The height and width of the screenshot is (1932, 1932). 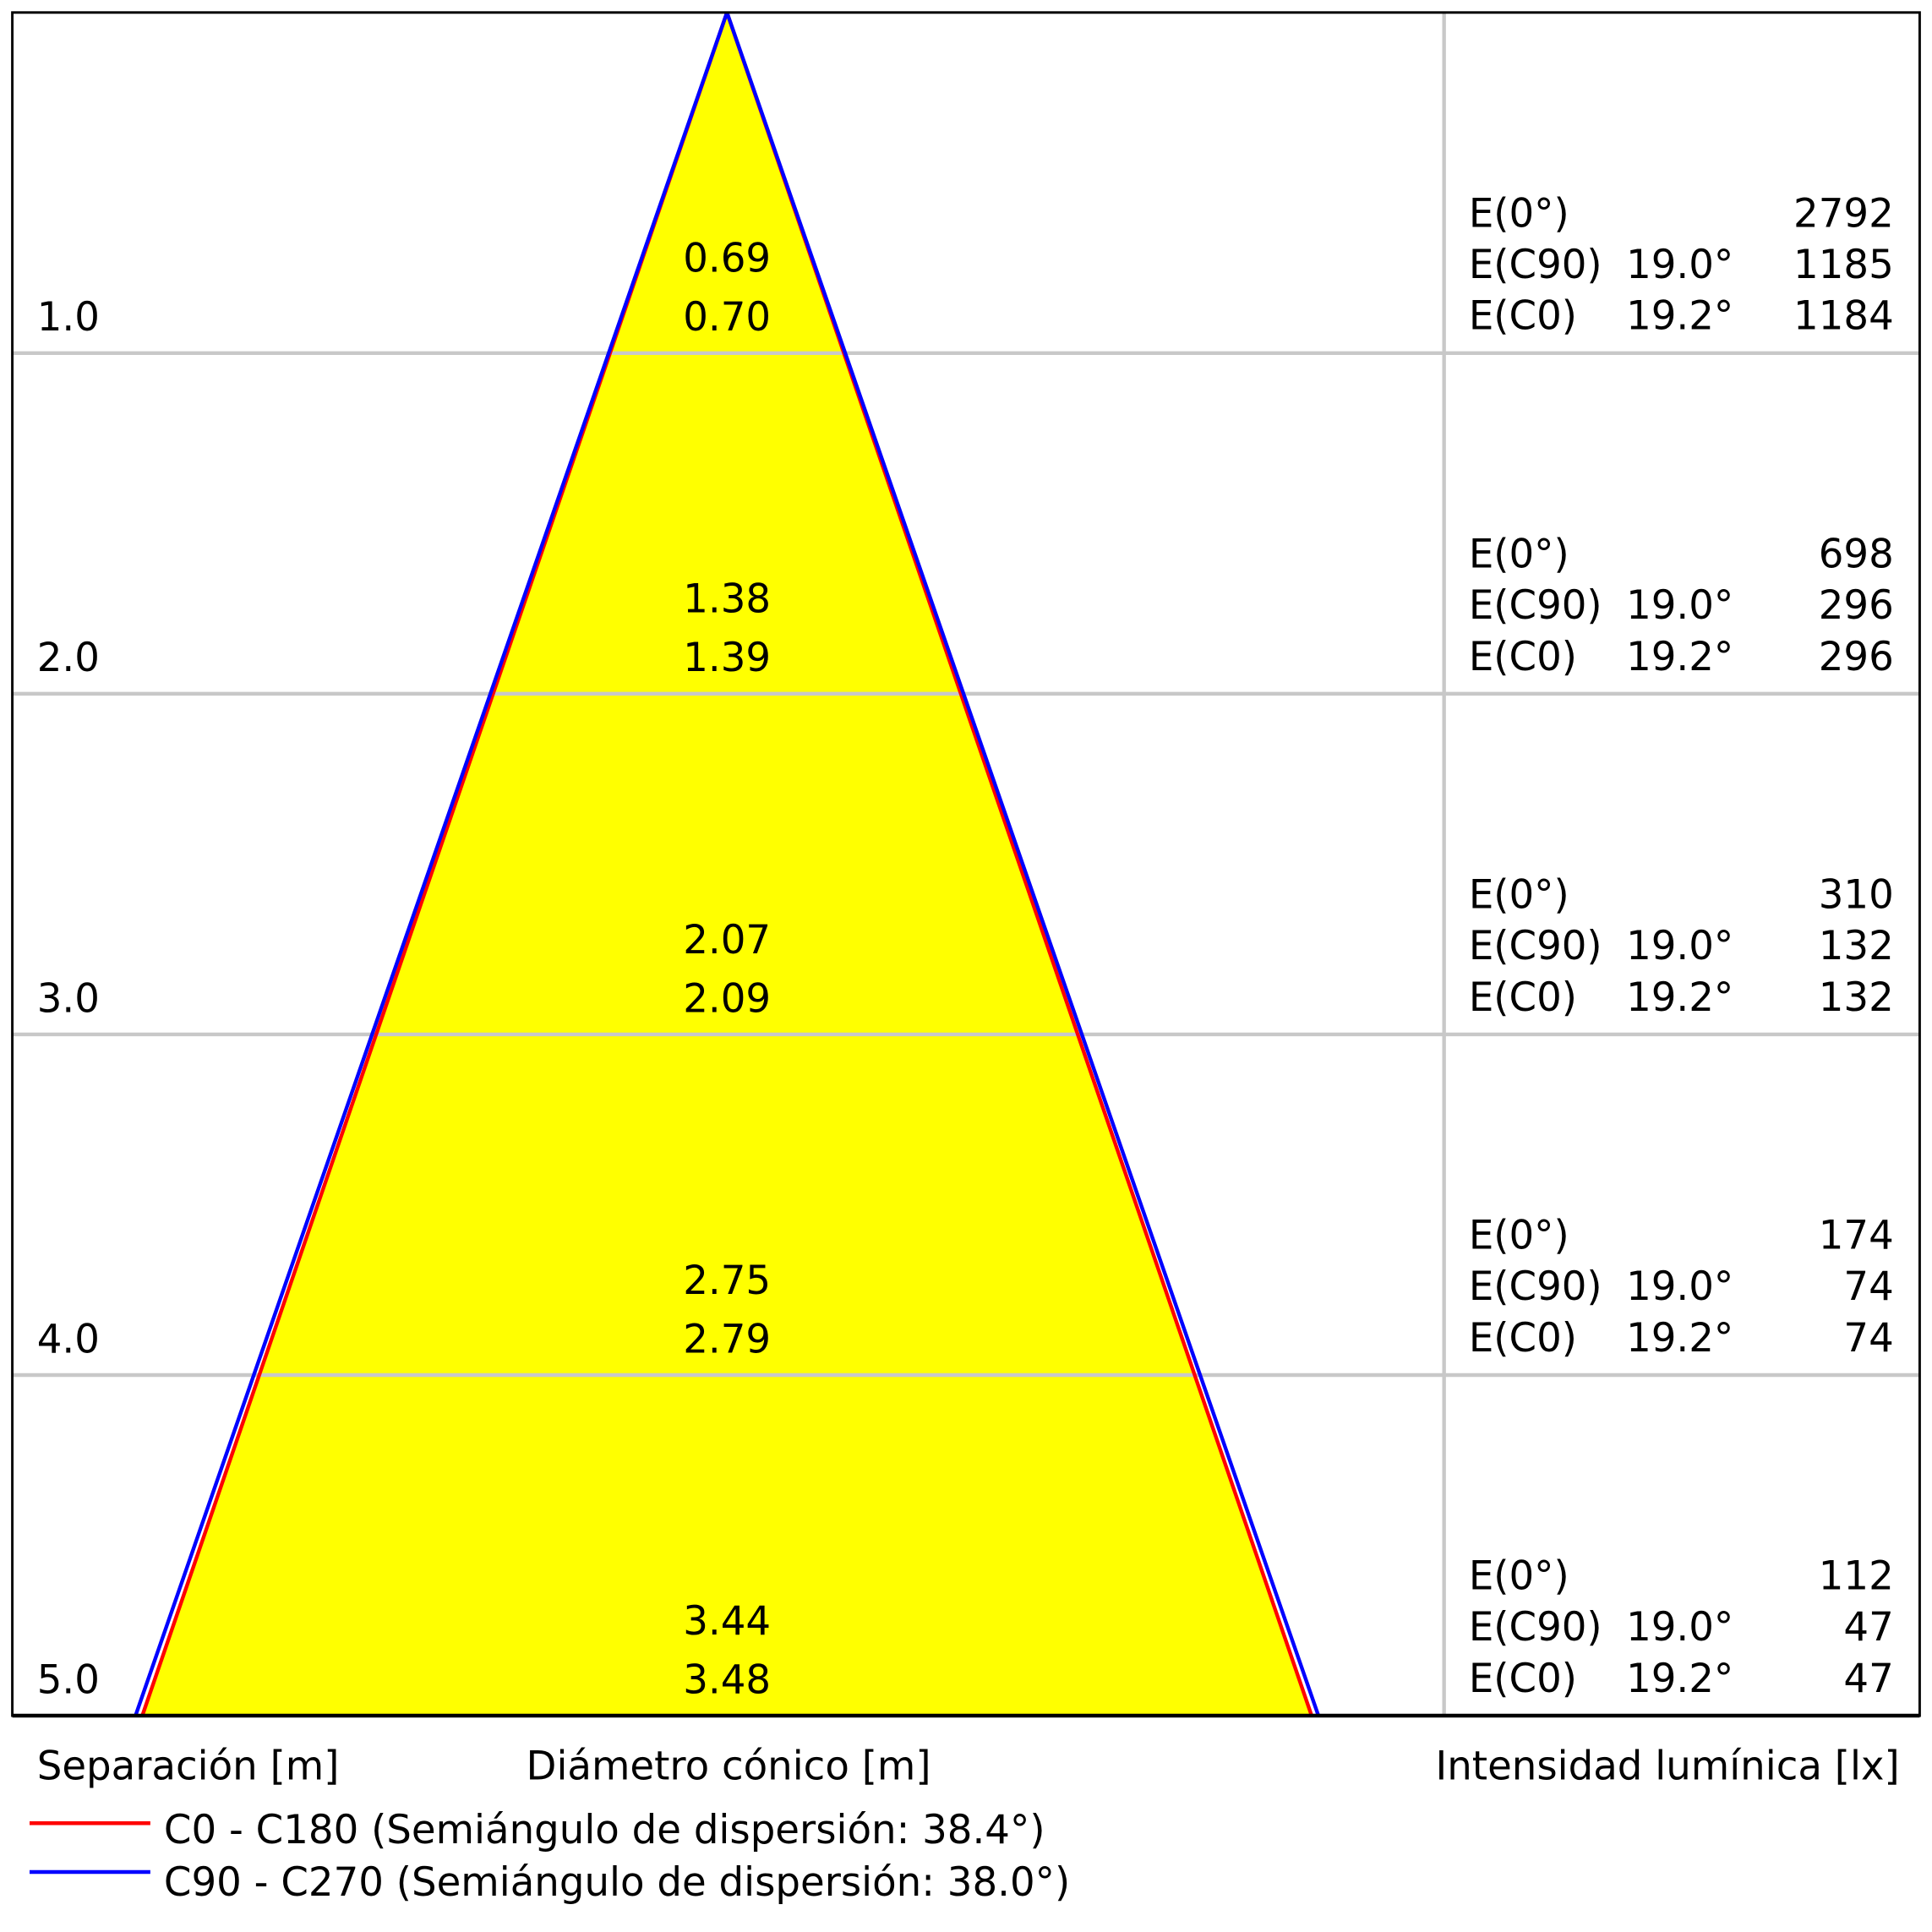 I want to click on distance-label: 5.0, so click(x=68, y=1679).